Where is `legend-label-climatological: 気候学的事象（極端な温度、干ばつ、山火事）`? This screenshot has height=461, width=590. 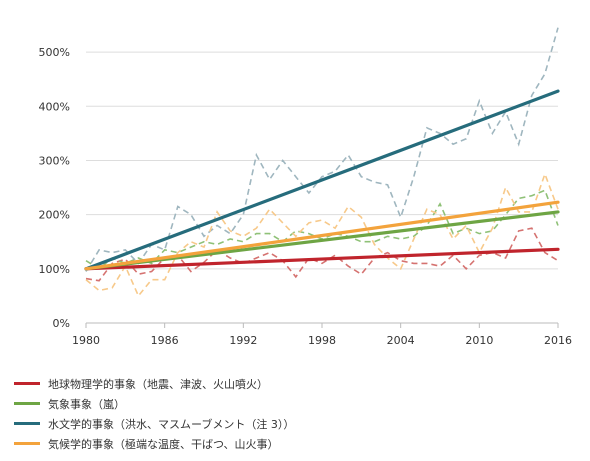 legend-label-climatological: 気候学的事象（極端な温度、干ばつ、山火事） is located at coordinates (163, 444).